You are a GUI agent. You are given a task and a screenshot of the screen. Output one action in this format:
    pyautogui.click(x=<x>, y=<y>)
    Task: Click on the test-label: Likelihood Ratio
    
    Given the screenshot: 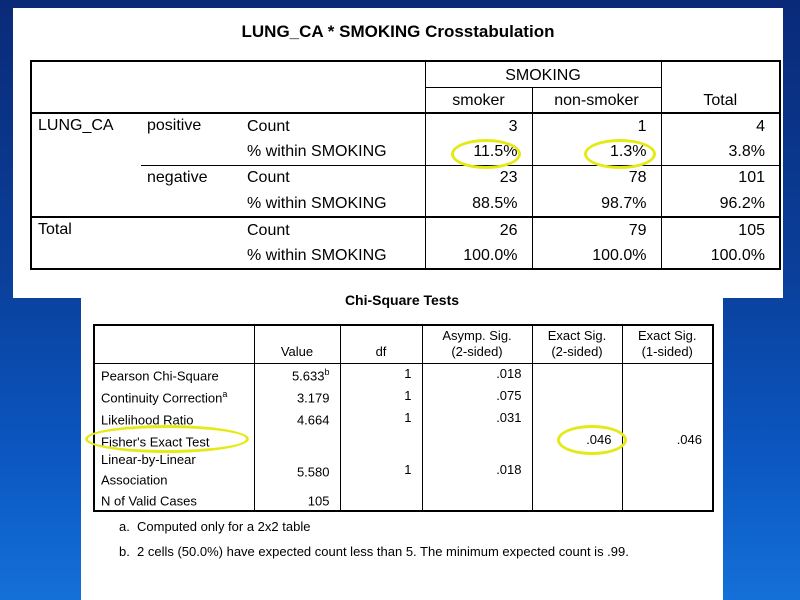 What is the action you would take?
    pyautogui.click(x=174, y=418)
    